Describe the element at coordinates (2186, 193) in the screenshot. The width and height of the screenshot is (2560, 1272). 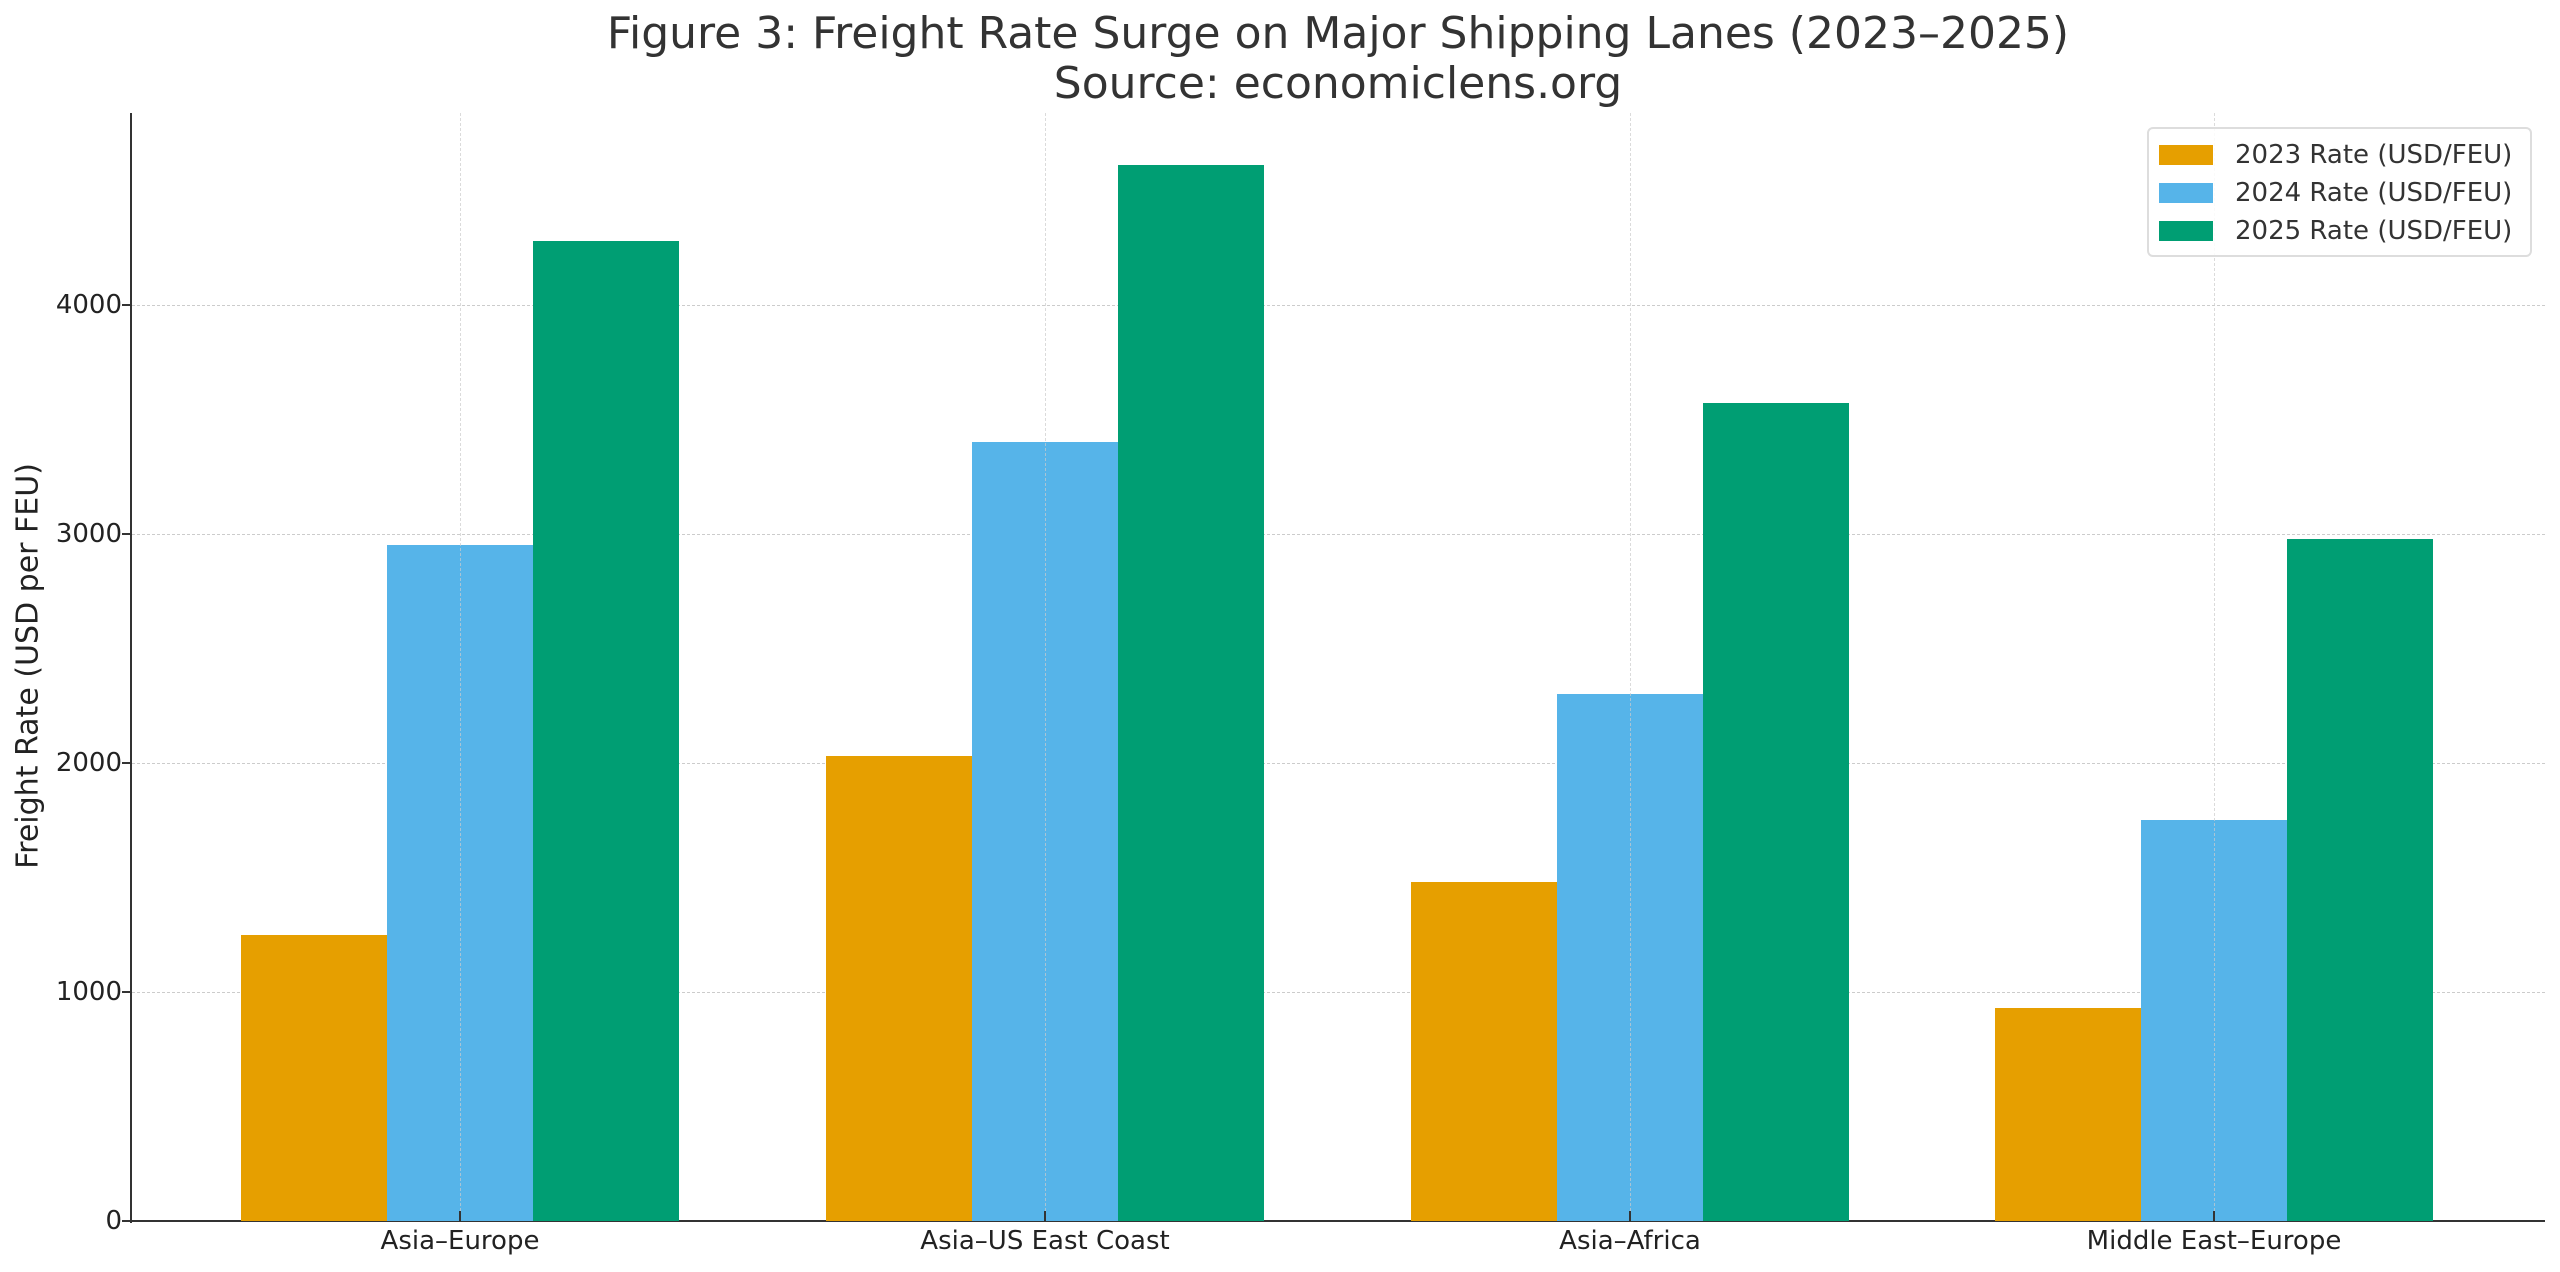
I see `legend-swatch-2024` at that location.